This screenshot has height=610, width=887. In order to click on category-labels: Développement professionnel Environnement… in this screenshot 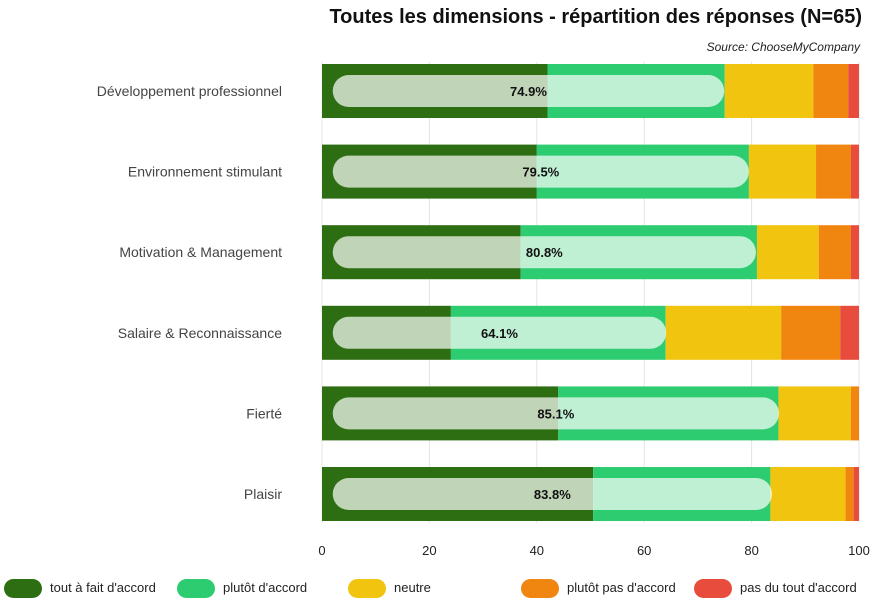, I will do `click(190, 292)`.